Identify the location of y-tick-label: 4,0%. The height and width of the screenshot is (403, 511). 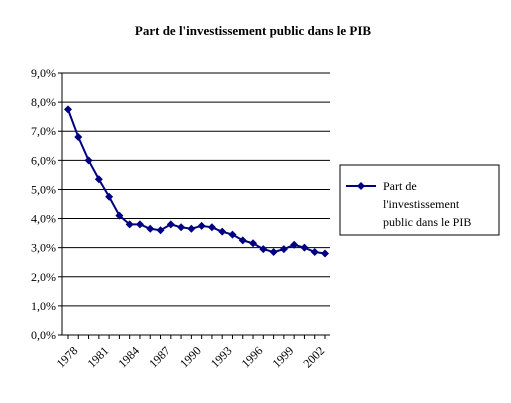
(43, 219).